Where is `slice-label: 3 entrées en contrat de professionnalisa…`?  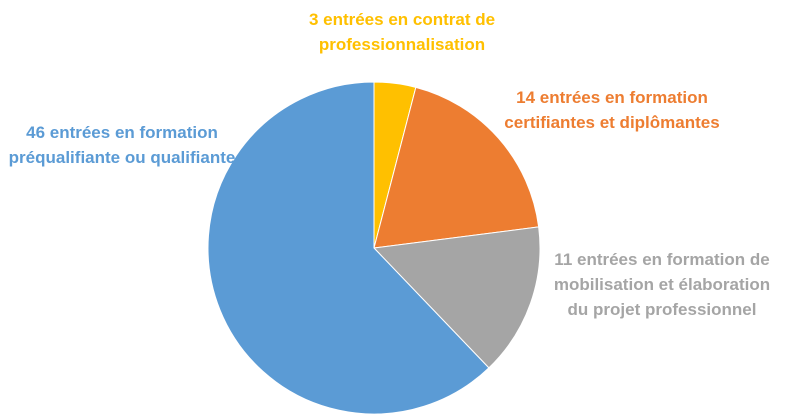 slice-label: 3 entrées en contrat de professionnalisa… is located at coordinates (402, 32).